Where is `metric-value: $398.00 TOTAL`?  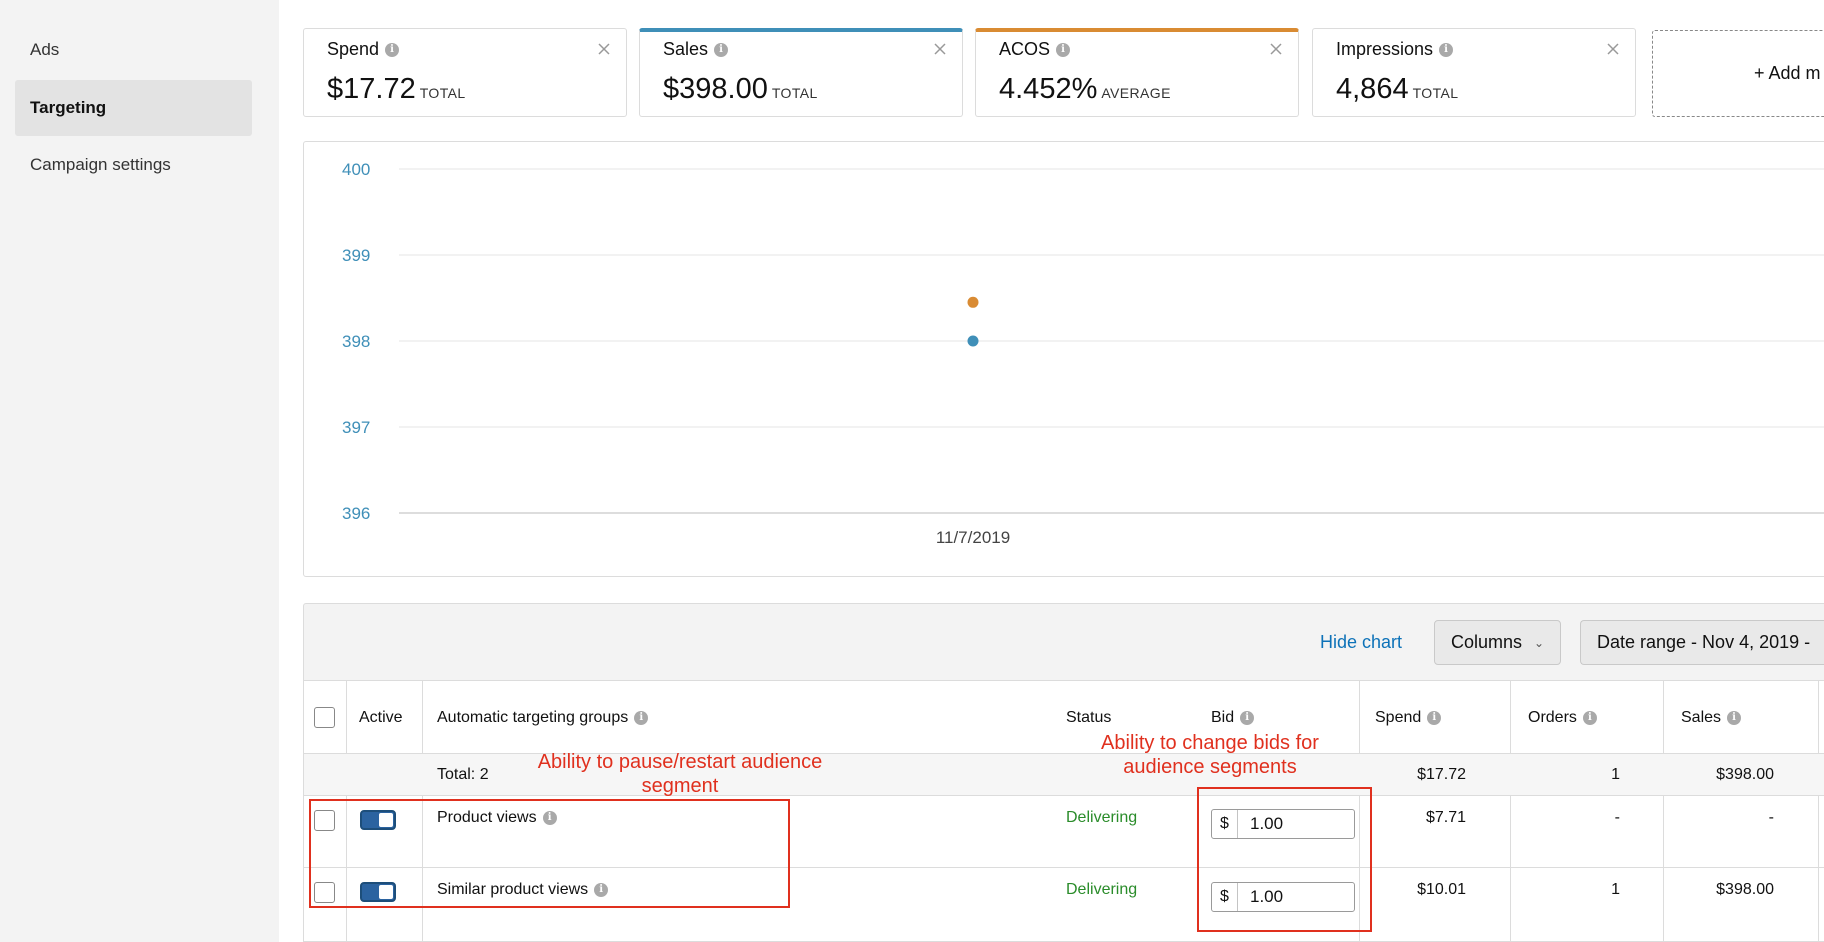 metric-value: $398.00 TOTAL is located at coordinates (740, 89).